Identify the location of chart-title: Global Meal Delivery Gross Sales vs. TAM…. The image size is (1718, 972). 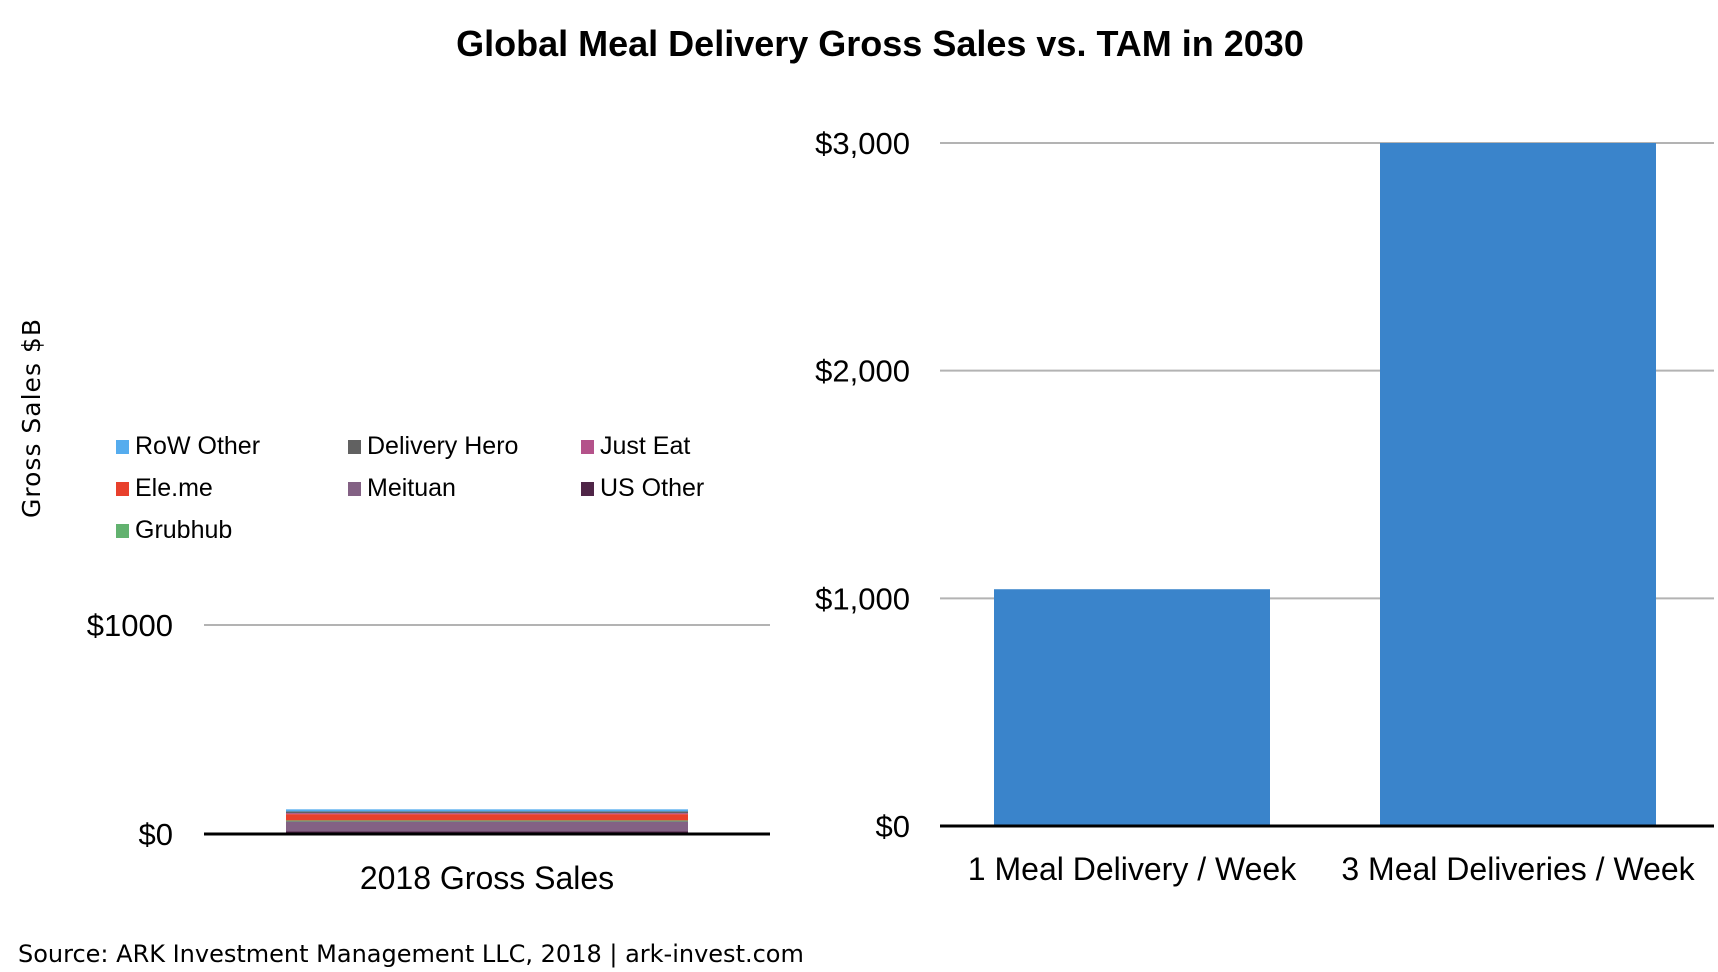
(880, 43).